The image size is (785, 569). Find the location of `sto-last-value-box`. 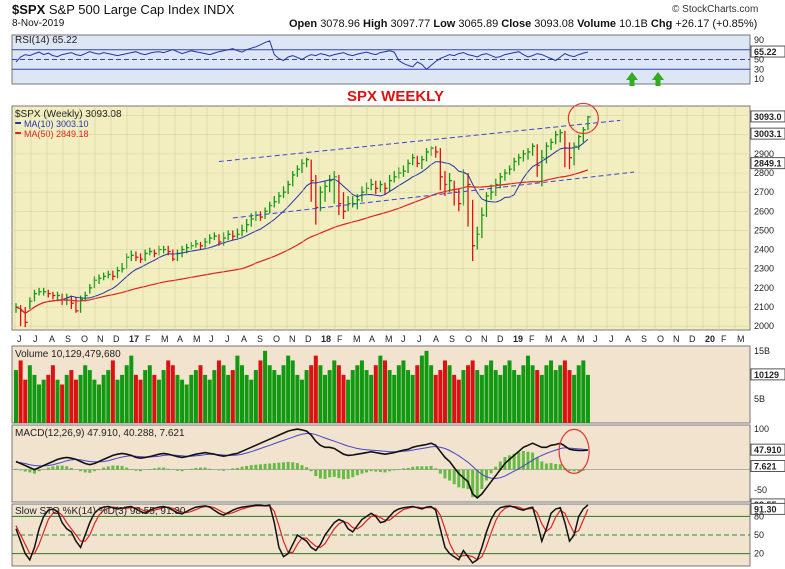

sto-last-value-box is located at coordinates (767, 508).